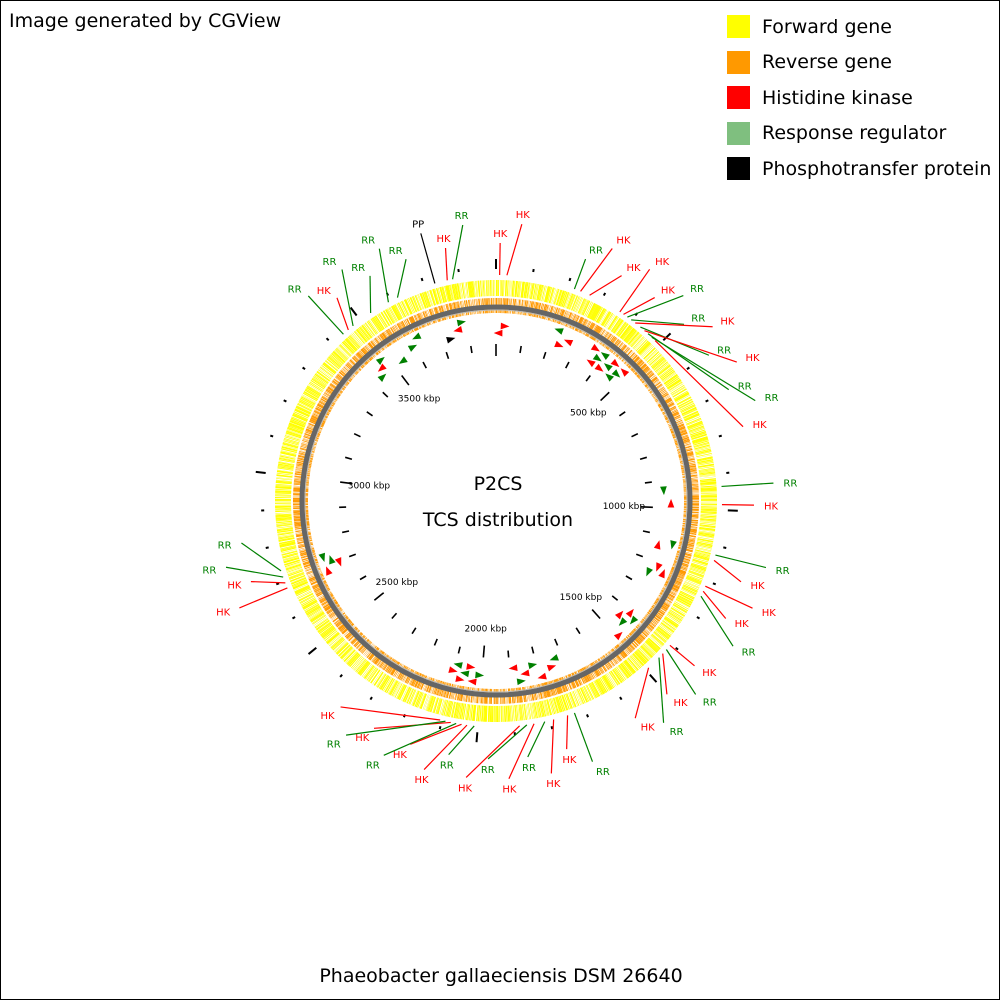 This screenshot has height=1000, width=1000. What do you see at coordinates (418, 225) in the screenshot?
I see `callout-label-pp: PP` at bounding box center [418, 225].